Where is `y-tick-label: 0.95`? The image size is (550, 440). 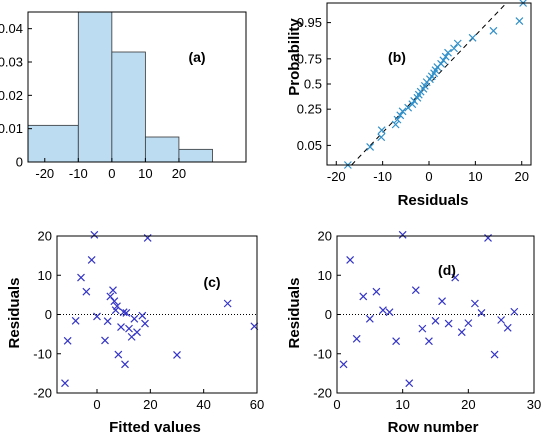 y-tick-label: 0.95 is located at coordinates (309, 22).